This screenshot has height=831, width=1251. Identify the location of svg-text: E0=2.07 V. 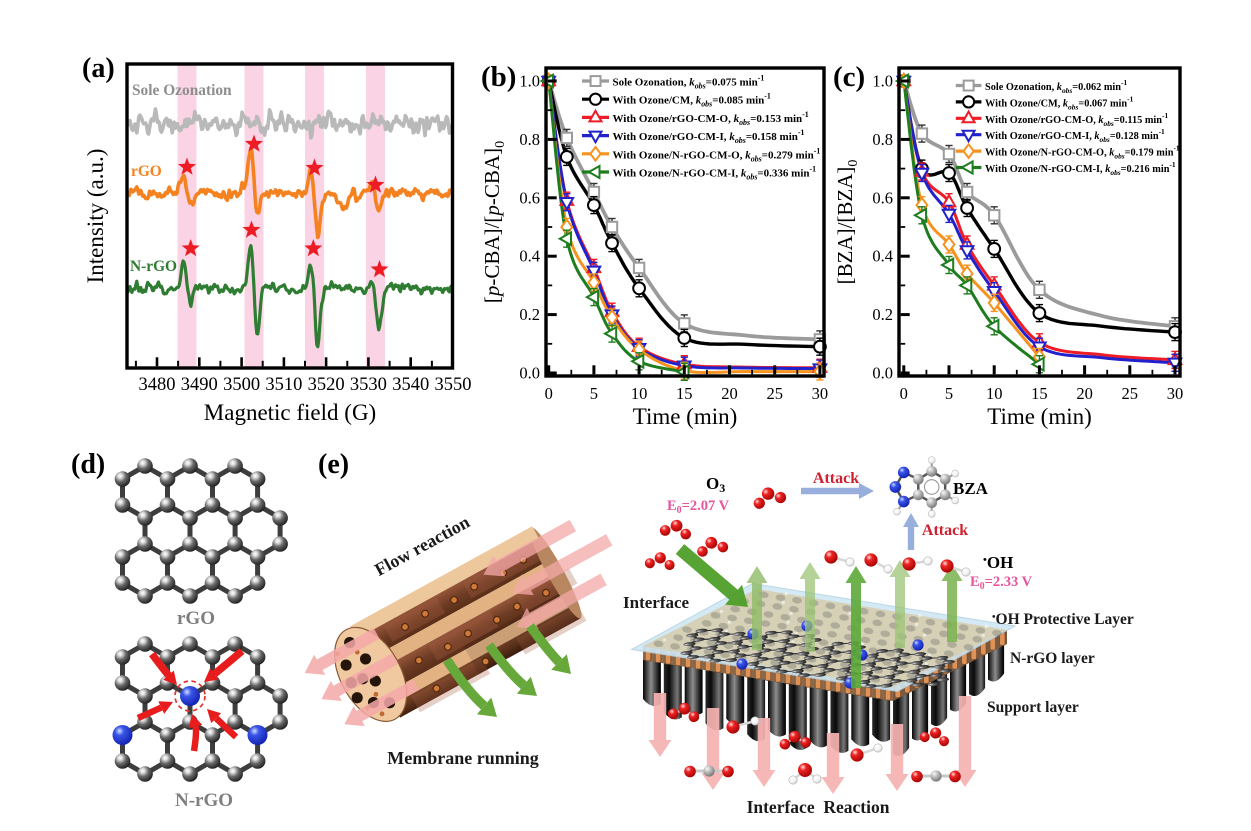
(698, 507).